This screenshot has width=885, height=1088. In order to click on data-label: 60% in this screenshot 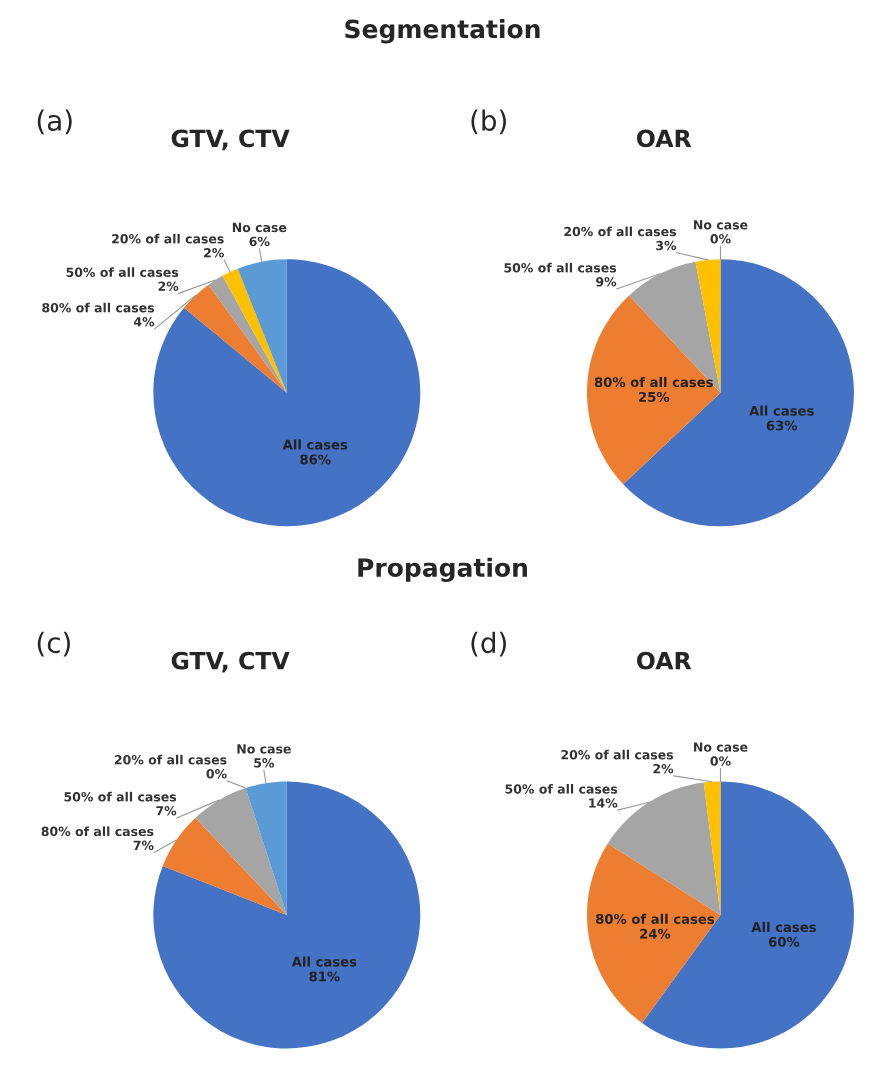, I will do `click(784, 941)`.